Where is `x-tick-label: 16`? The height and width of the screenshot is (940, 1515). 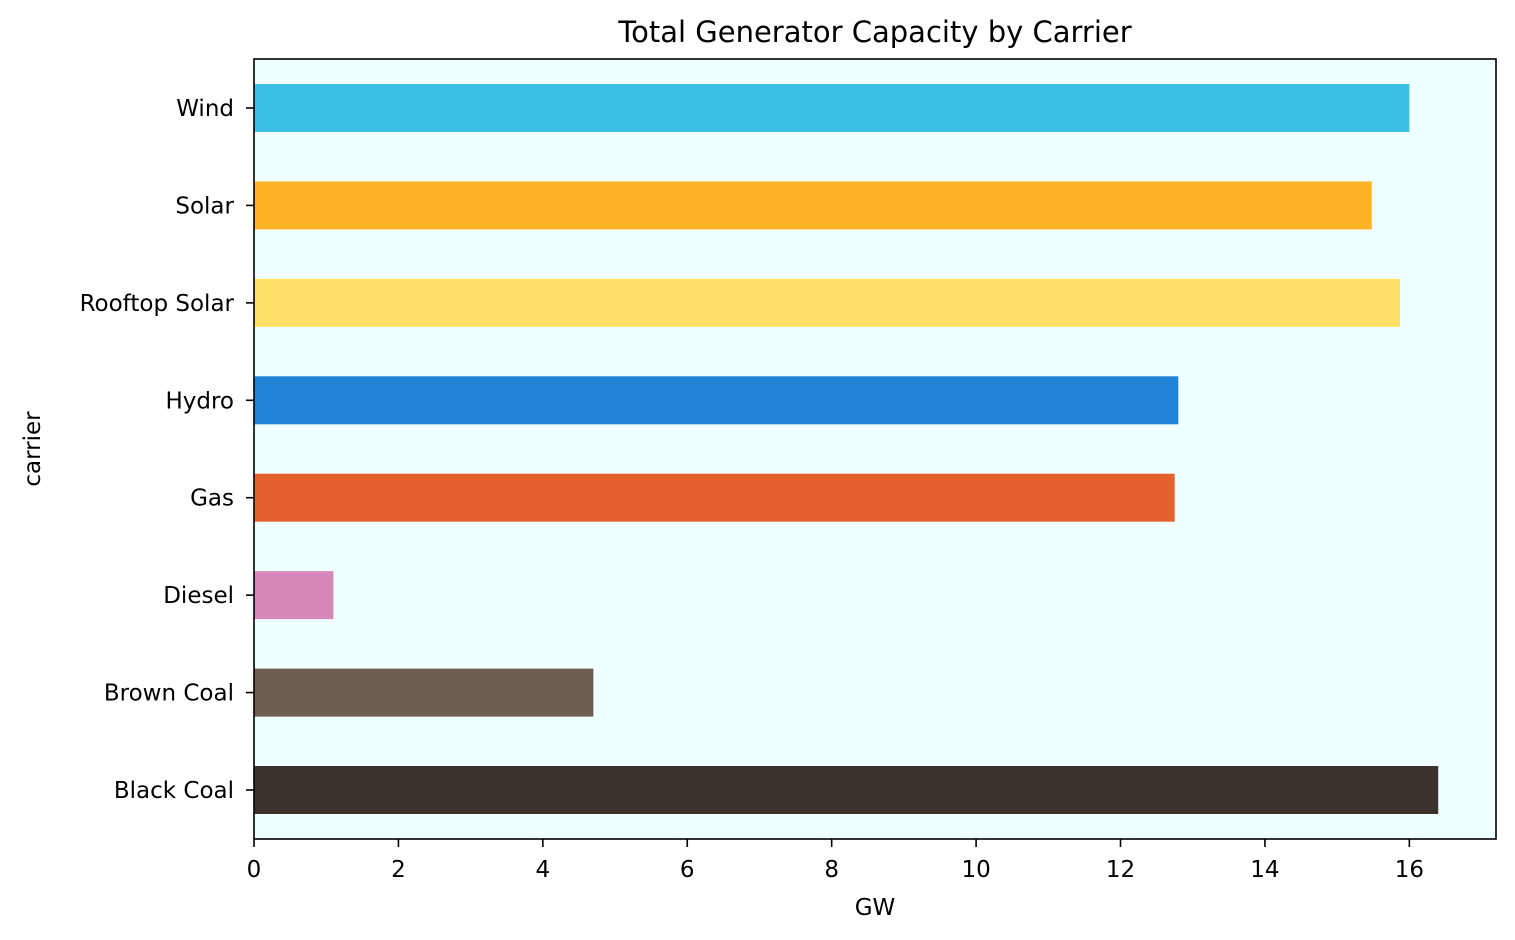 x-tick-label: 16 is located at coordinates (1409, 870).